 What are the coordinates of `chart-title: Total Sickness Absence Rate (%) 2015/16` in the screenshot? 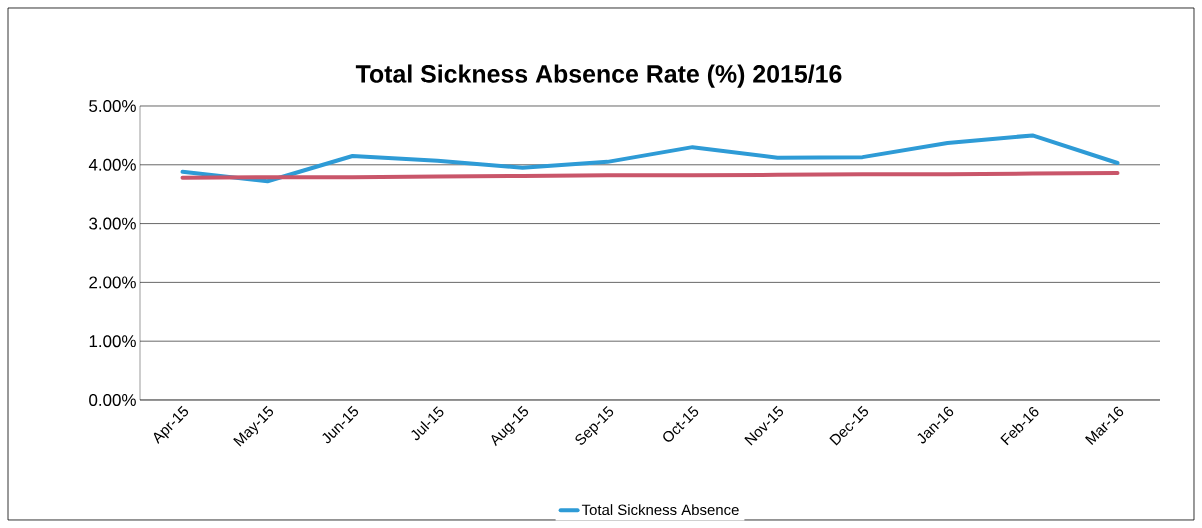 It's located at (598, 76).